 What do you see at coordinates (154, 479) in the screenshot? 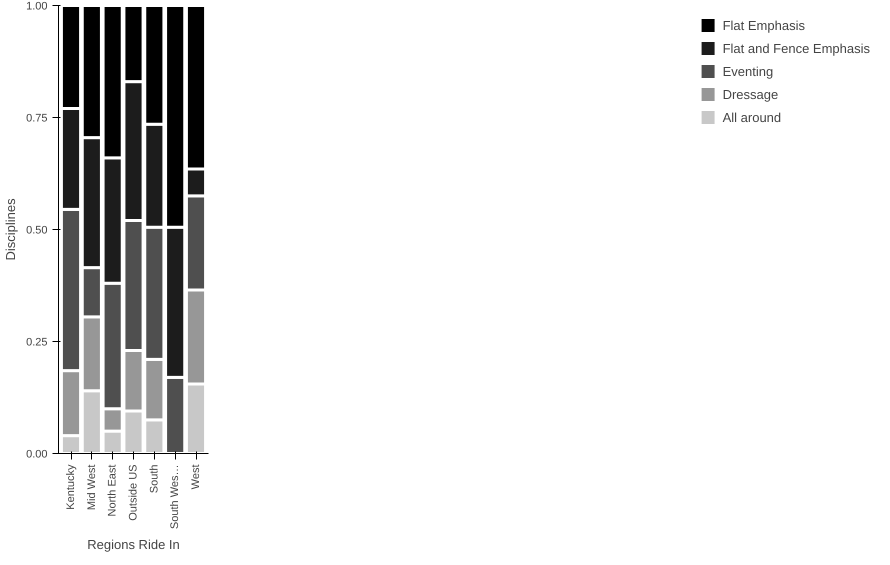
I see `x-tick-label: South` at bounding box center [154, 479].